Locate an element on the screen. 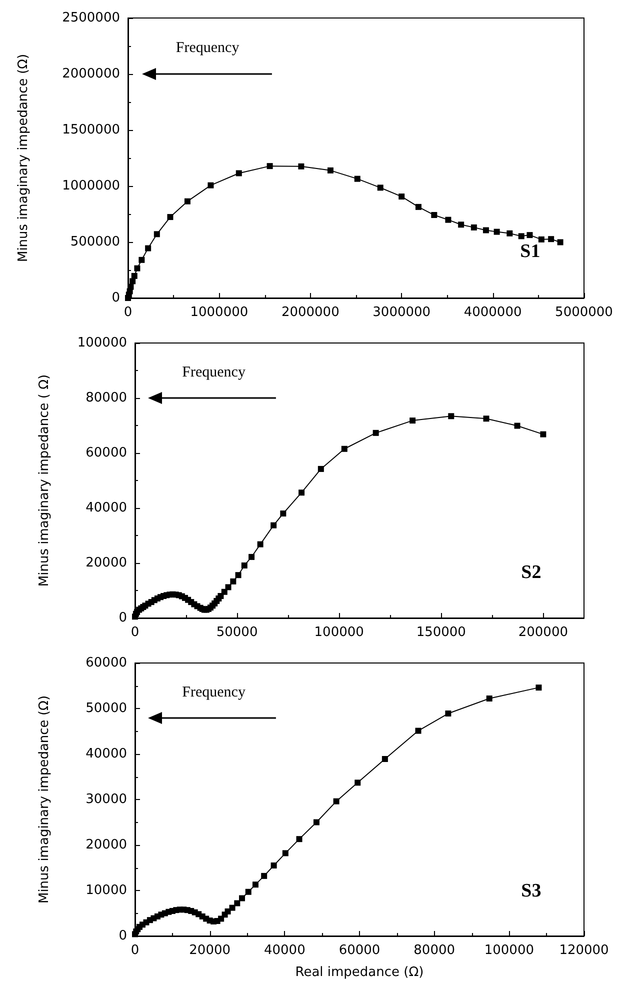 The width and height of the screenshot is (628, 990). y-tick-label: 10000 is located at coordinates (106, 890).